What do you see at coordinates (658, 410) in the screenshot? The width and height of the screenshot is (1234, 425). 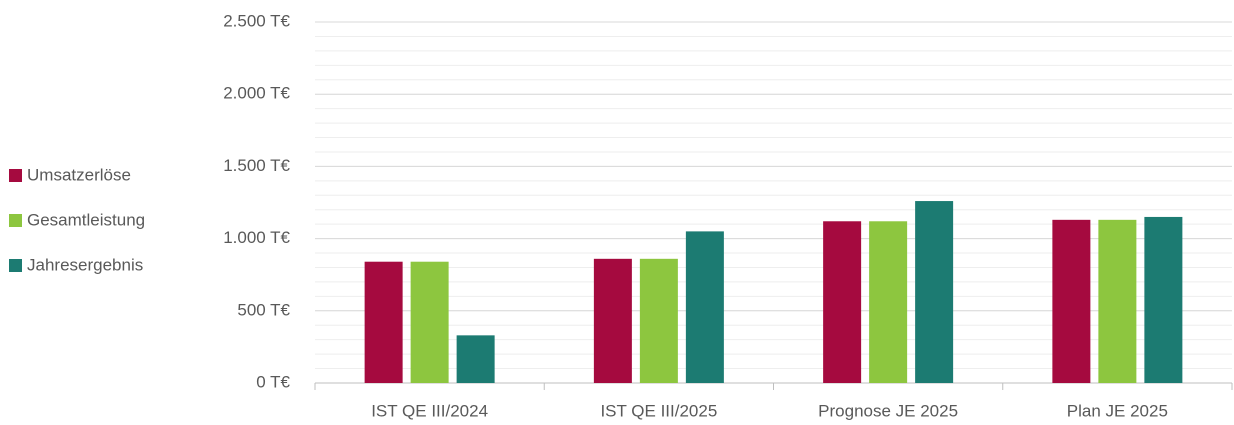 I see `x-tick-label: IST QE III/2025` at bounding box center [658, 410].